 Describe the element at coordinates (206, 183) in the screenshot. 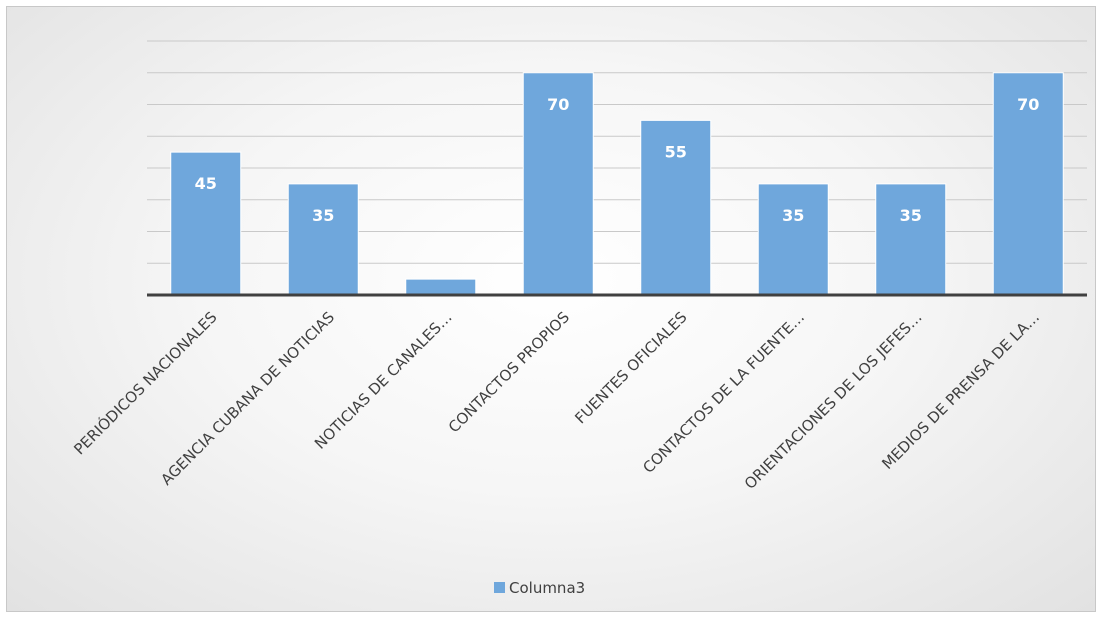

I see `data-label: 45` at that location.